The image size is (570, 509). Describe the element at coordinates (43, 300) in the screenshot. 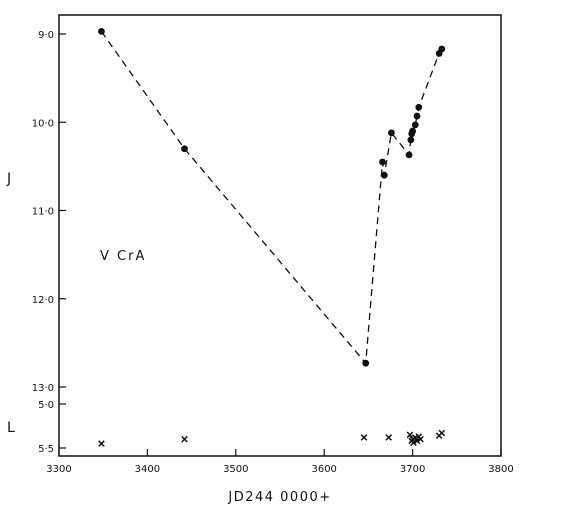

I see `y-tick-label: 12·0` at that location.